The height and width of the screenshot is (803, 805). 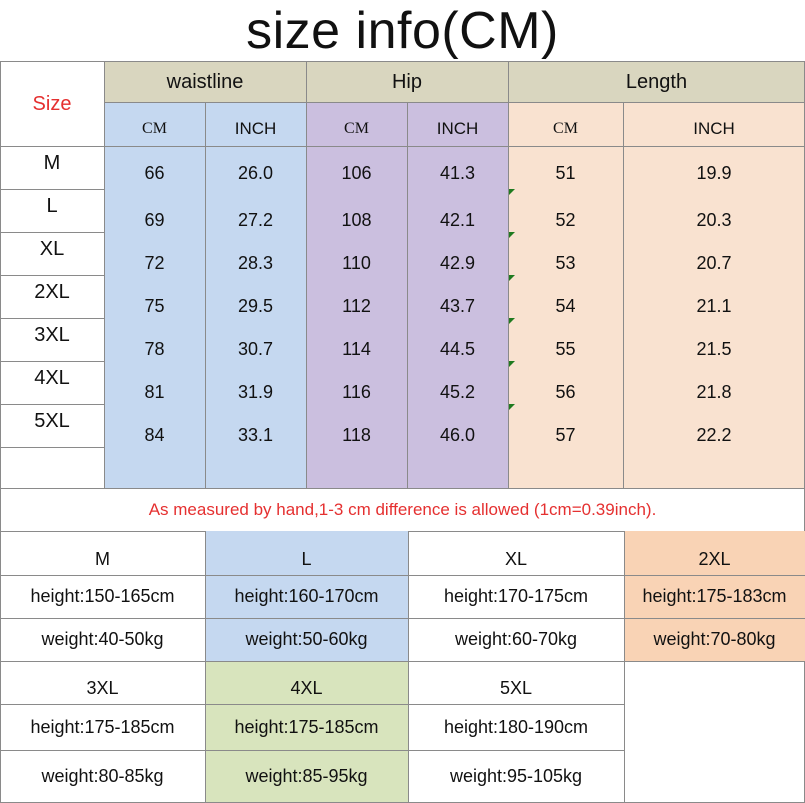 What do you see at coordinates (457, 435) in the screenshot?
I see `measurement-cell: 46.0` at bounding box center [457, 435].